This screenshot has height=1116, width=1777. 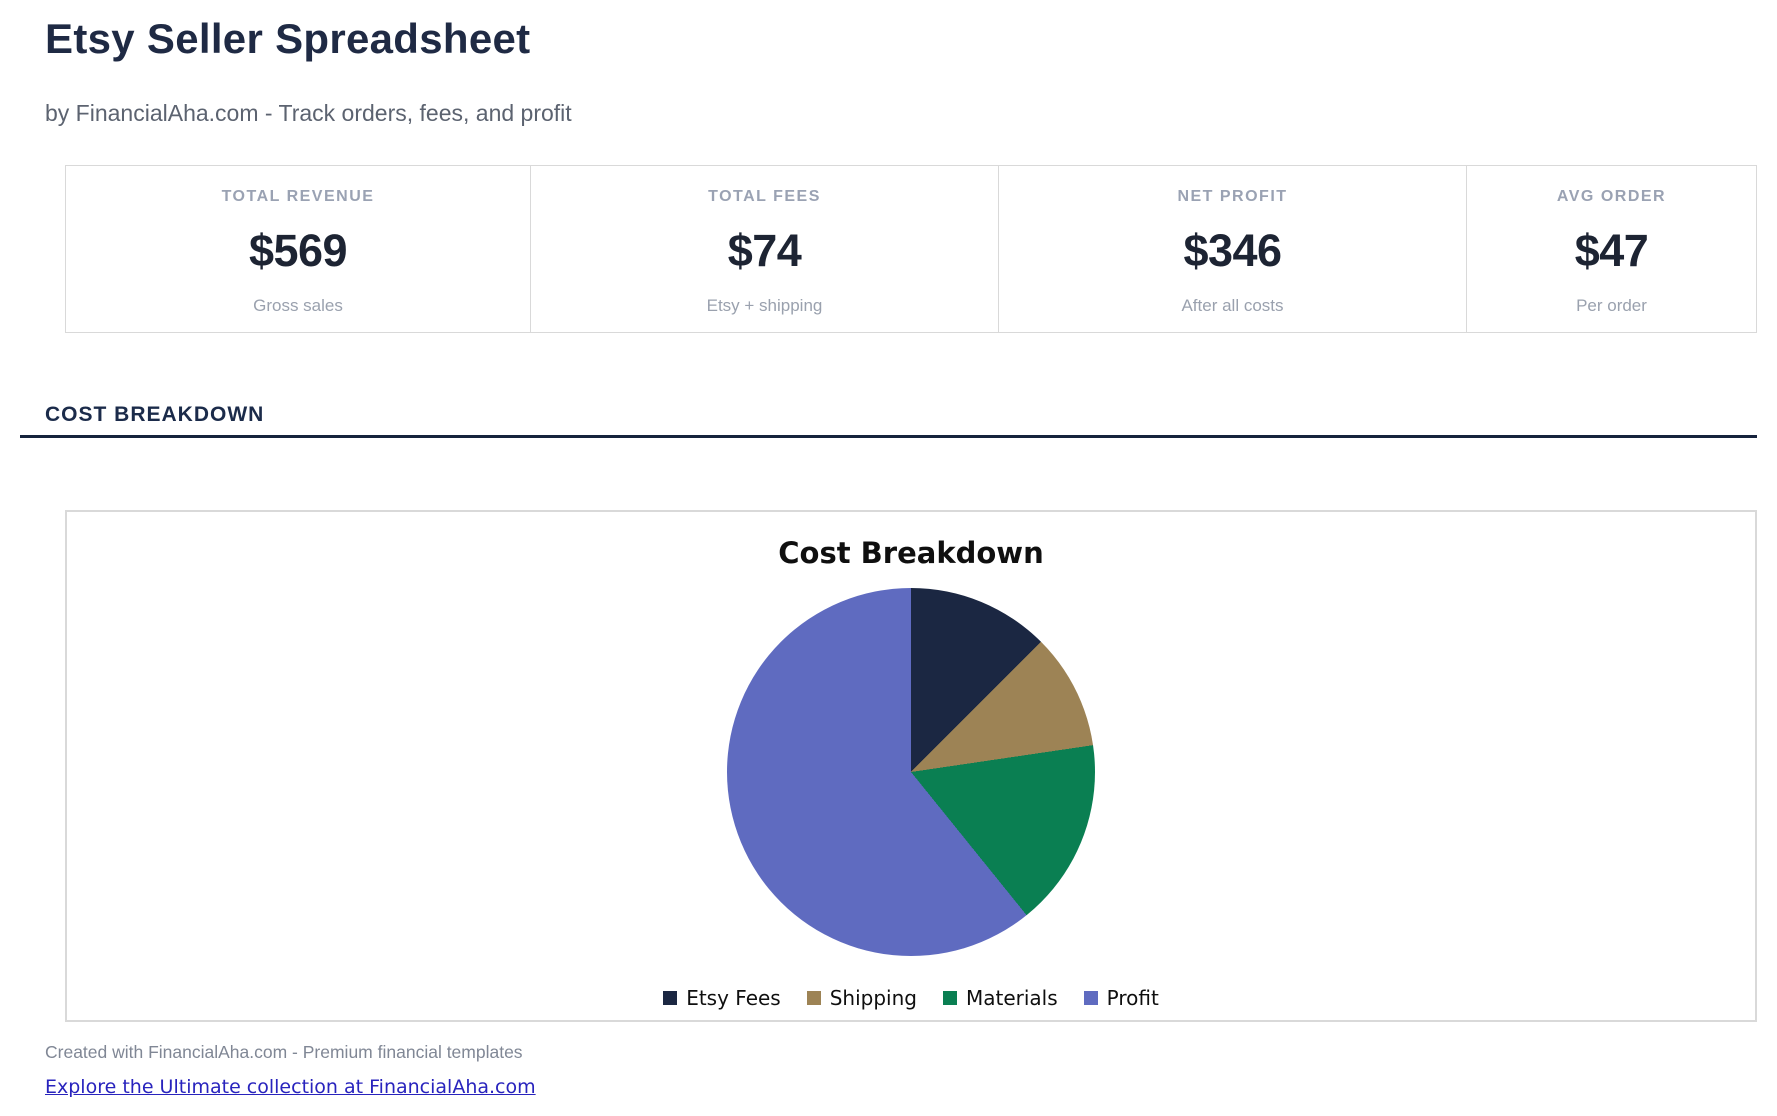 What do you see at coordinates (298, 306) in the screenshot?
I see `stat-sublabel: Gross sales` at bounding box center [298, 306].